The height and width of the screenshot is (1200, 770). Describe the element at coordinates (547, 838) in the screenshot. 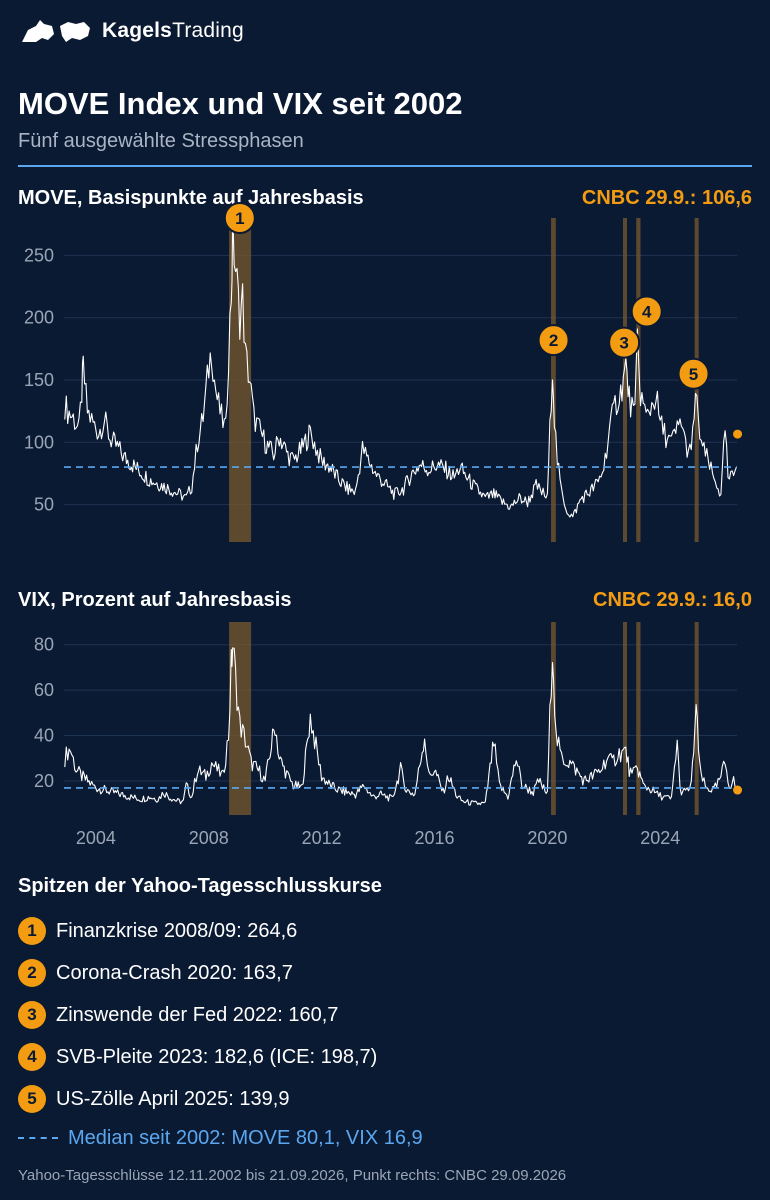

I see `vix-x-tick-label: 2020` at that location.